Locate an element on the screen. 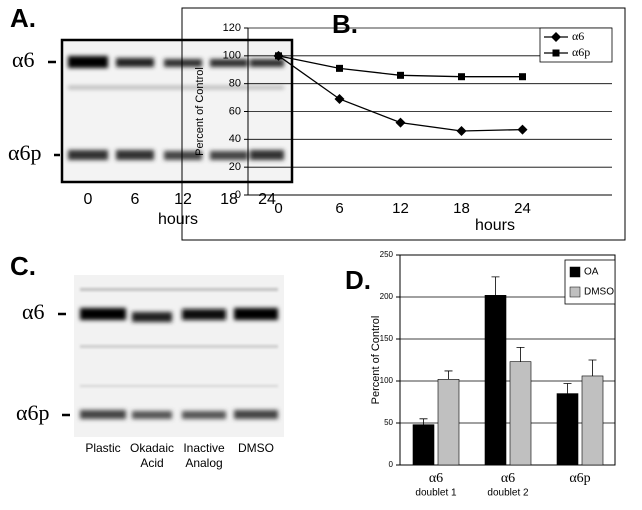 The width and height of the screenshot is (642, 510). legend-label: α6p is located at coordinates (581, 52).